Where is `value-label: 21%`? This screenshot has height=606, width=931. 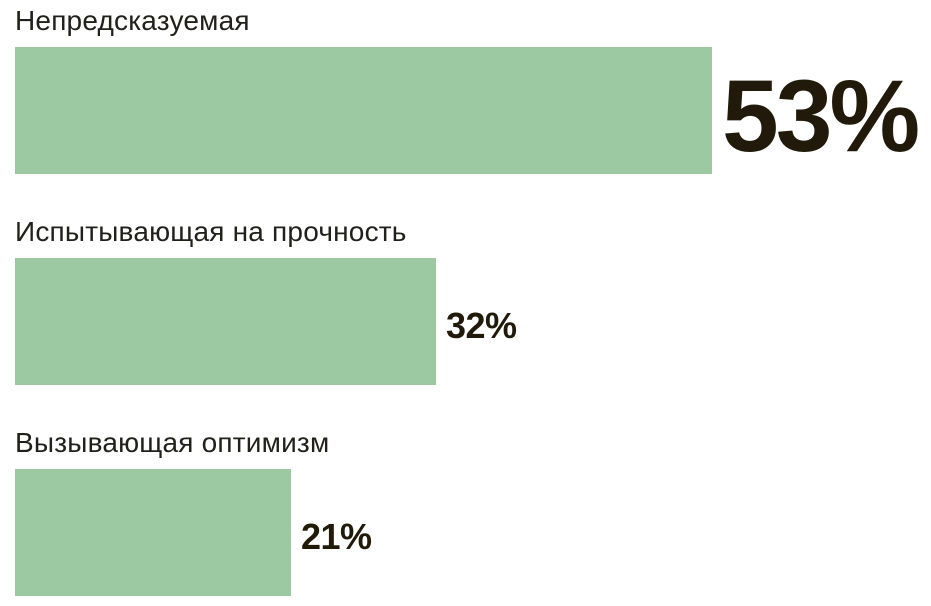
value-label: 21% is located at coordinates (336, 536).